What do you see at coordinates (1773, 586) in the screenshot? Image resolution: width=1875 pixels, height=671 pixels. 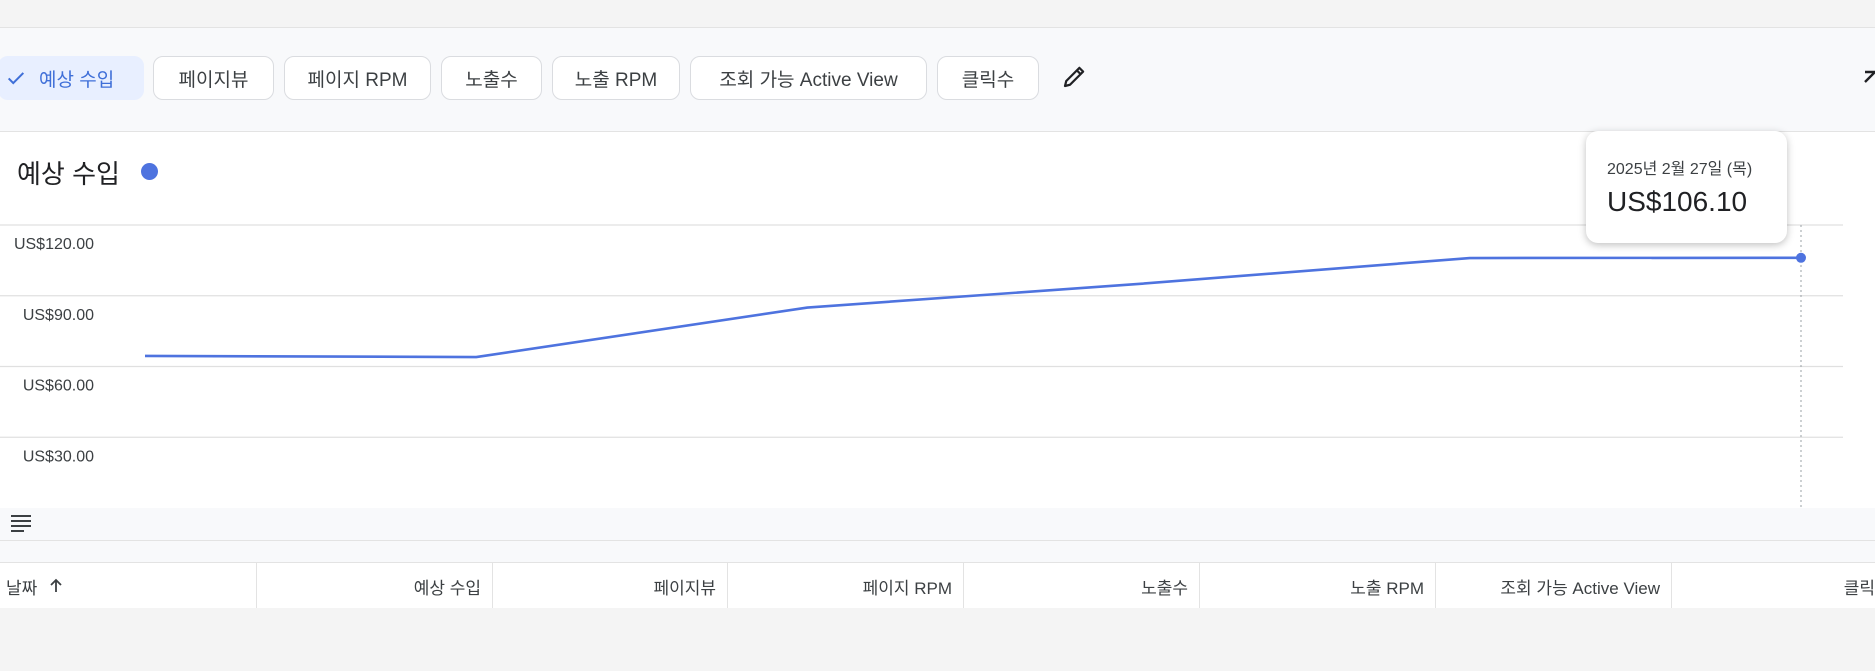 I see `col-header-clicks: 클릭` at bounding box center [1773, 586].